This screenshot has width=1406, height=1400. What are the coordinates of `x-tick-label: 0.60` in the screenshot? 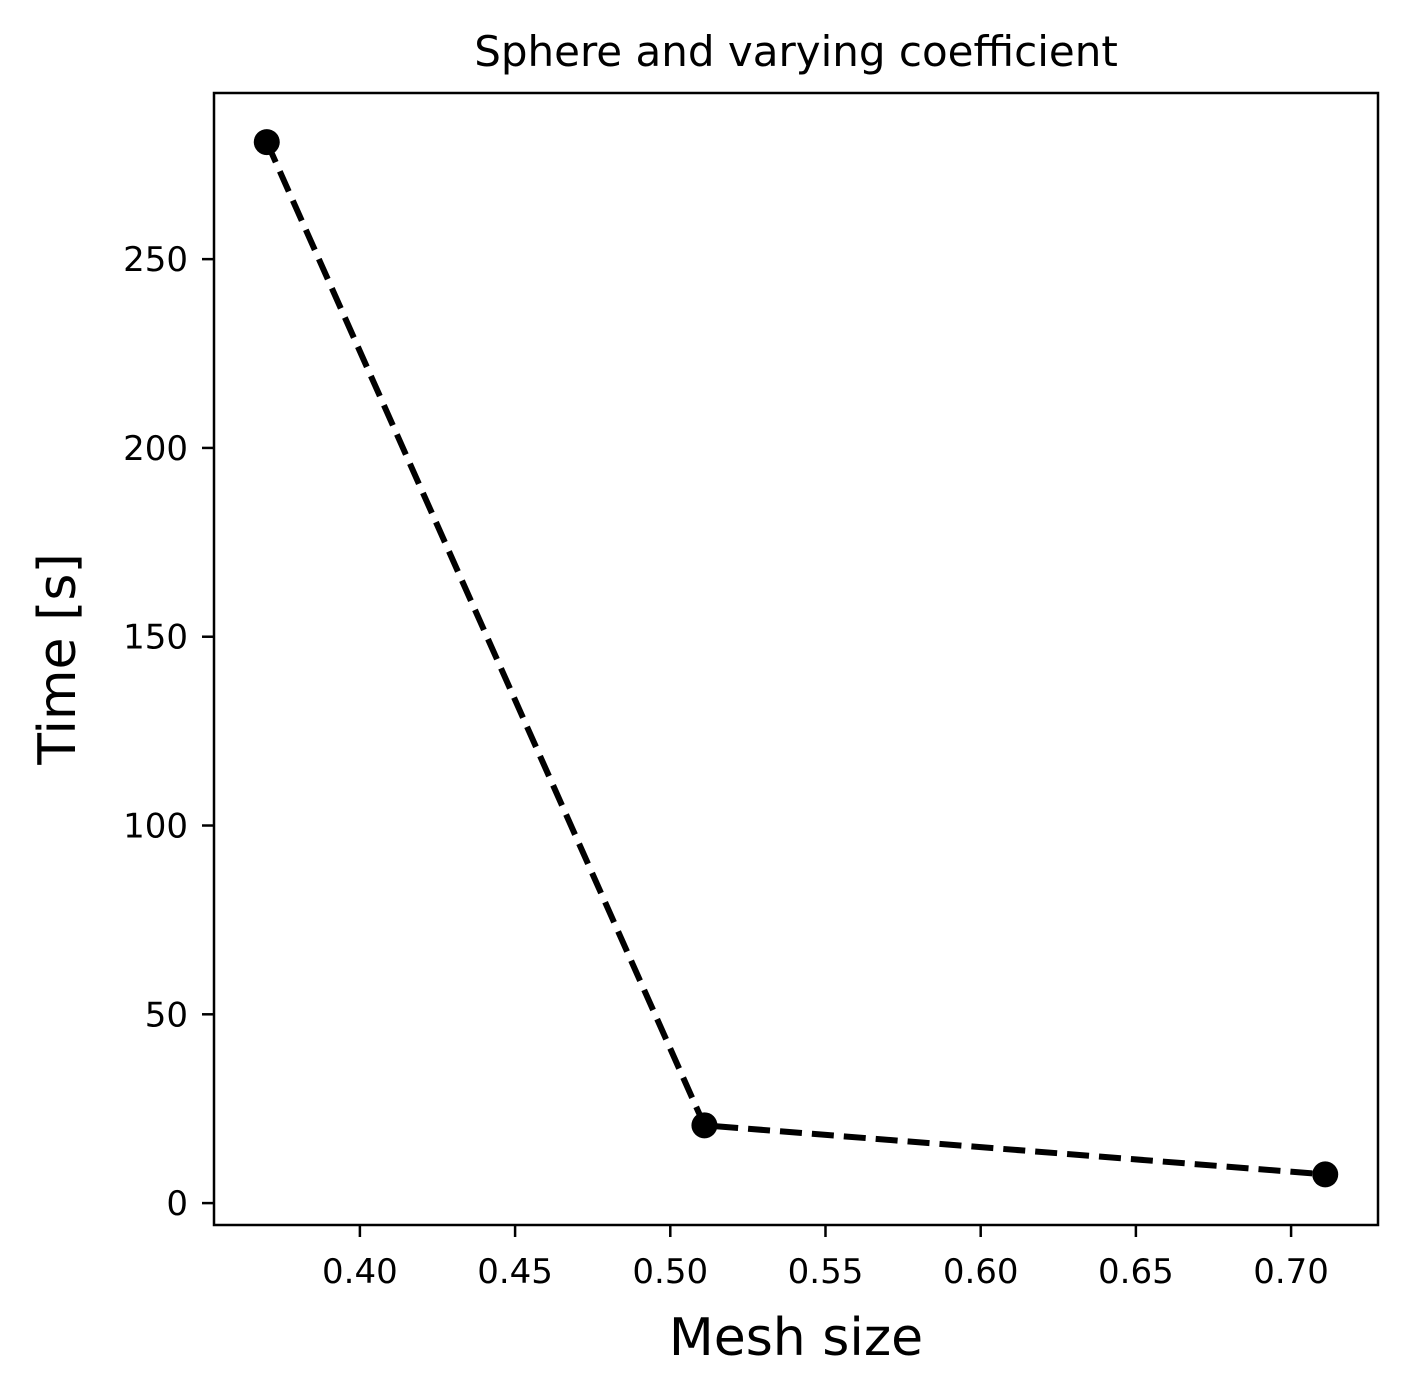 It's located at (981, 1272).